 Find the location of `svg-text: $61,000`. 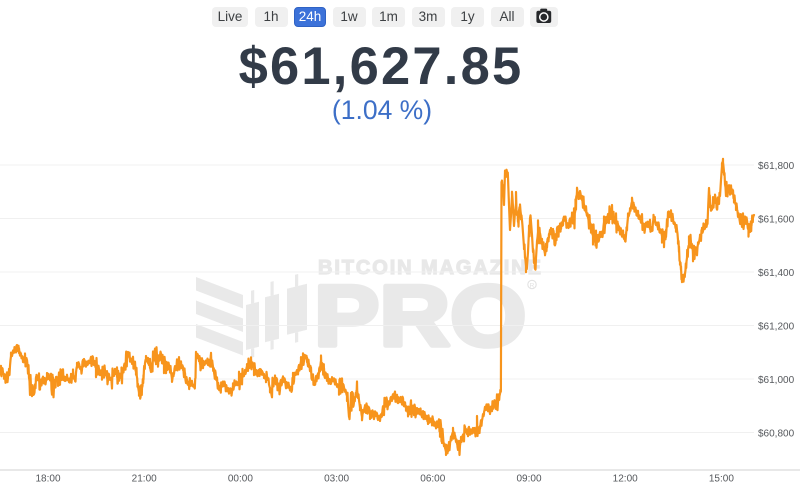

svg-text: $61,000 is located at coordinates (776, 380).